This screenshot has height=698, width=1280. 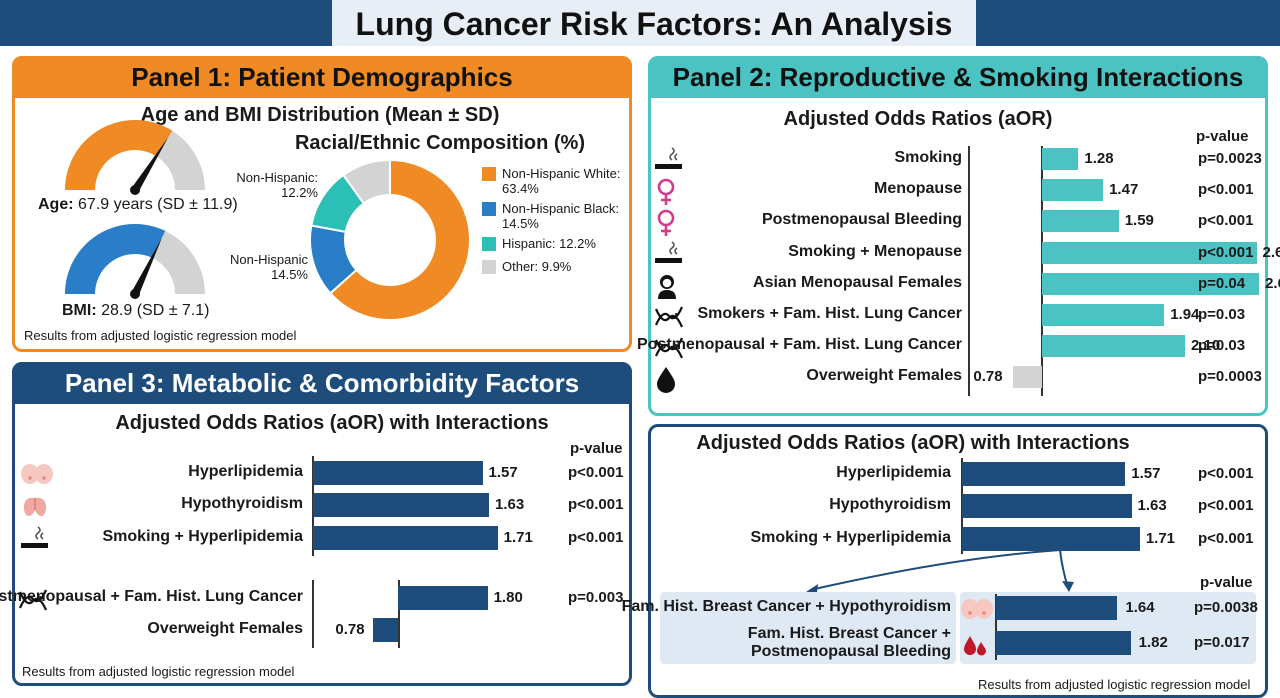 What do you see at coordinates (975, 648) in the screenshot?
I see `blood-drops-icon` at bounding box center [975, 648].